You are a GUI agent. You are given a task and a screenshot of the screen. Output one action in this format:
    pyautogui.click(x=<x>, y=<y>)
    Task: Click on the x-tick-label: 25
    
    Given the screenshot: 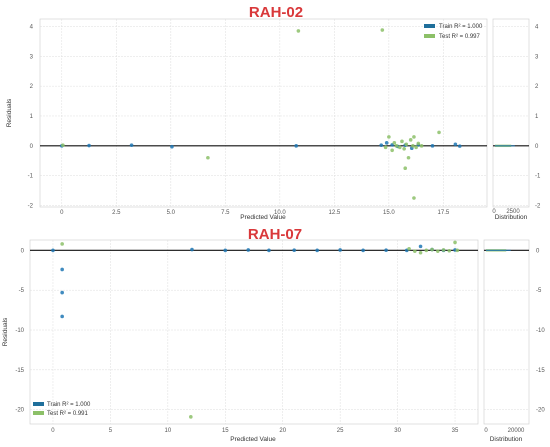 What is the action you would take?
    pyautogui.click(x=340, y=431)
    